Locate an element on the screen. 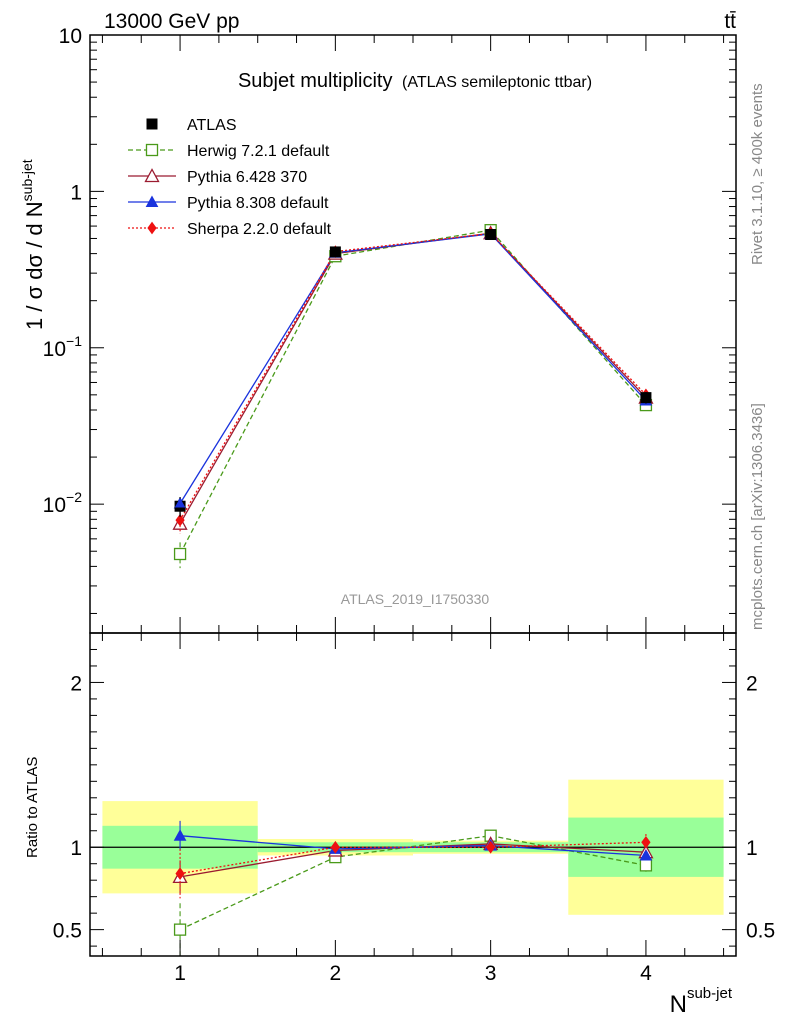 The image size is (786, 1024). analysis-watermark: ATLAS_2019_I1750330 is located at coordinates (415, 599).